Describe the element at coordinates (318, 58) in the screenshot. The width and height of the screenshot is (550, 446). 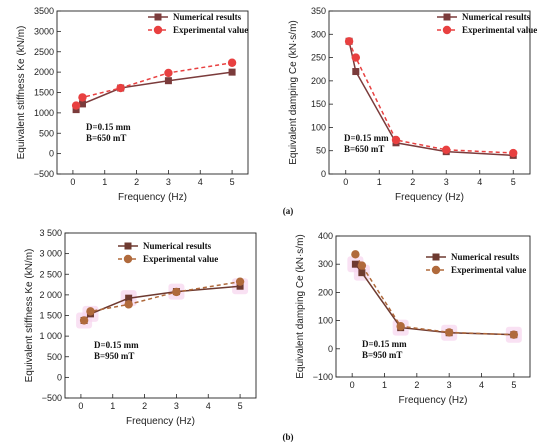
I see `y-tick-label: 250` at that location.